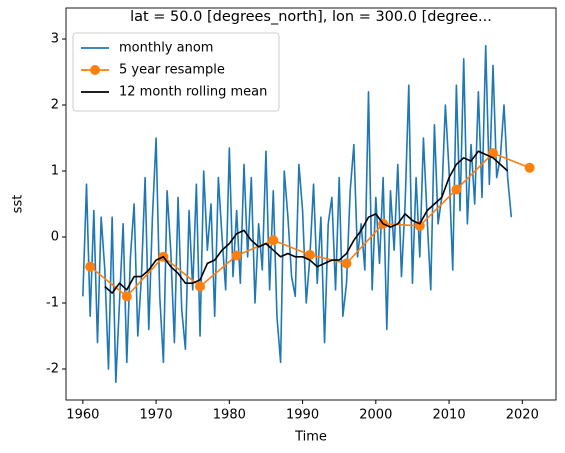  Describe the element at coordinates (156, 415) in the screenshot. I see `x-tick-label: 1970` at that location.